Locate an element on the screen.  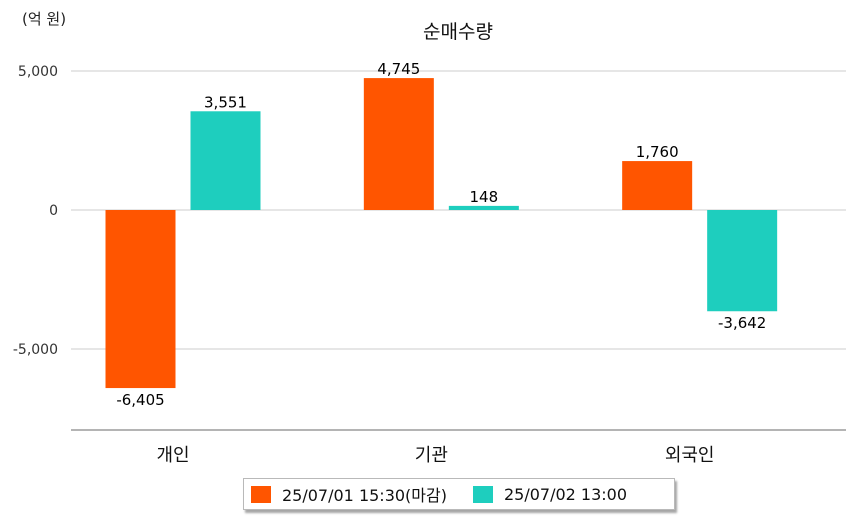
data-label: 148 is located at coordinates (484, 197).